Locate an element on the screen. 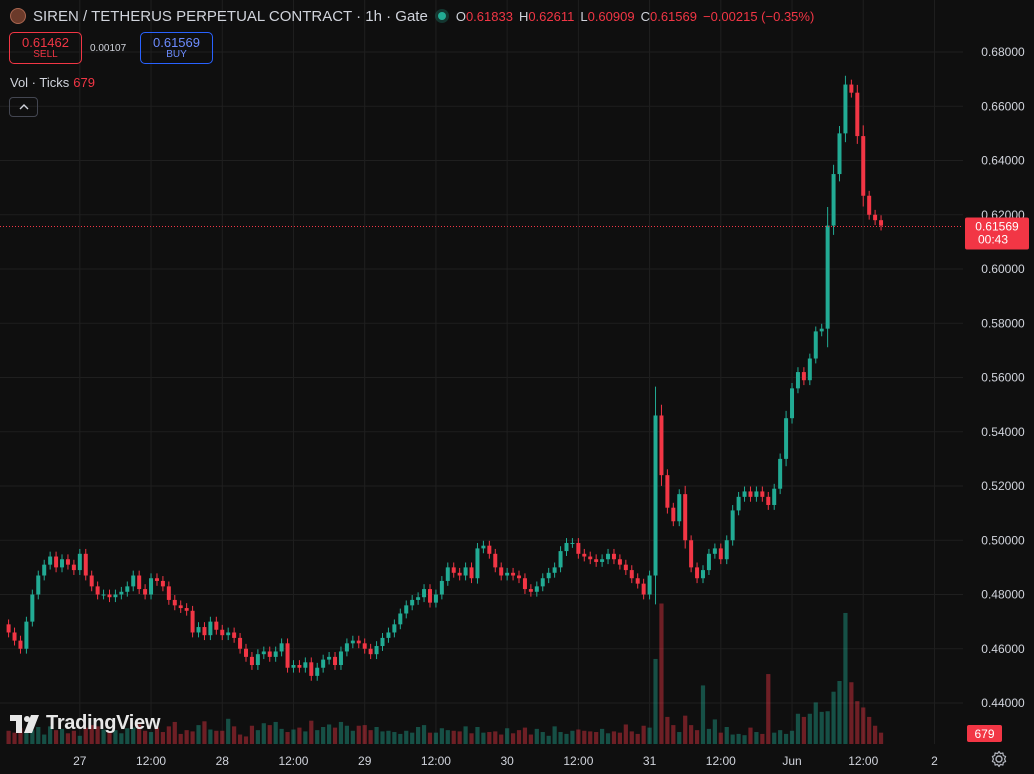  time-tick-label: 27 is located at coordinates (80, 761).